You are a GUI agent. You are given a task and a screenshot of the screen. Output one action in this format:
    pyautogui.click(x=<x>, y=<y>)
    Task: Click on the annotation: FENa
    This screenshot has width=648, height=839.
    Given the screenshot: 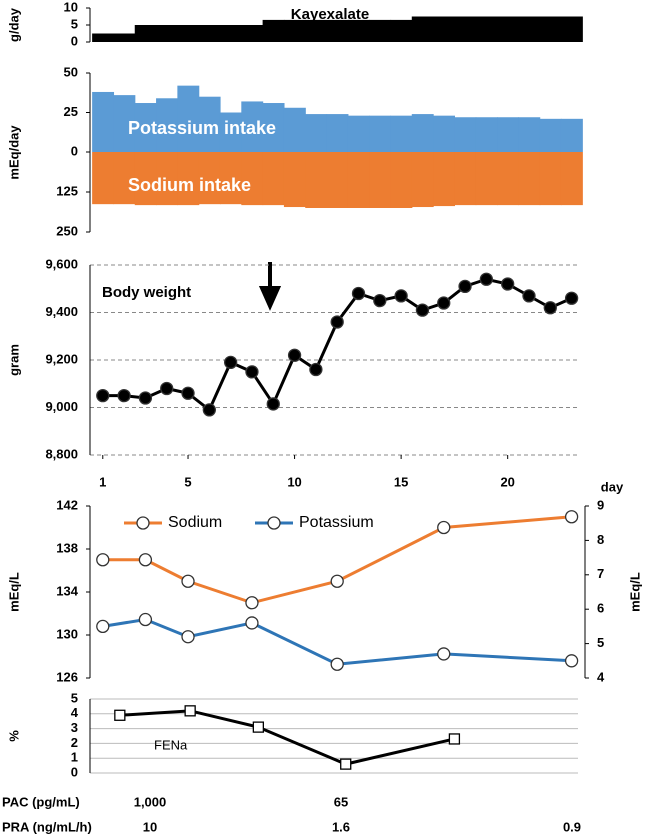 What is the action you would take?
    pyautogui.click(x=171, y=744)
    